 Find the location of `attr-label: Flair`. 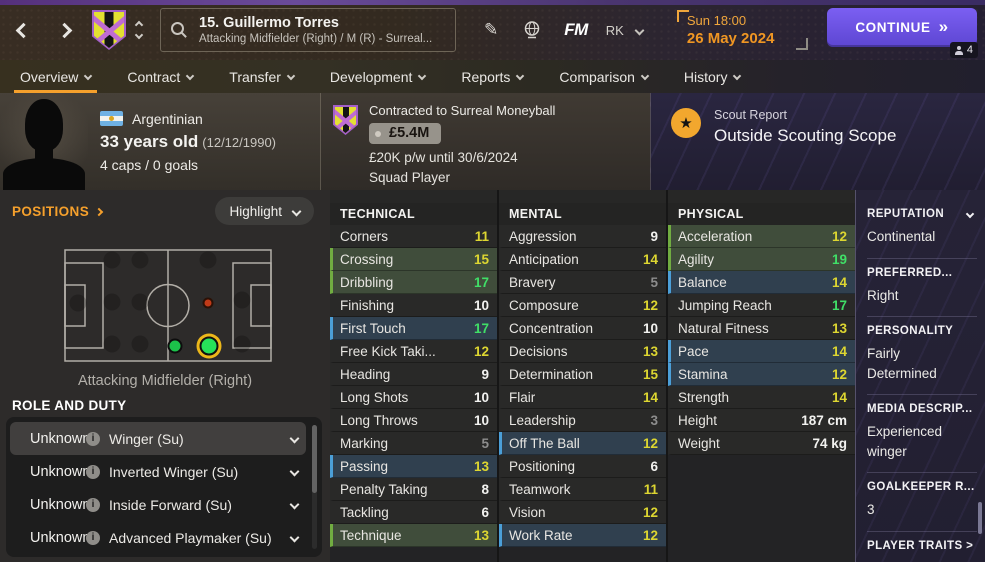

attr-label: Flair is located at coordinates (522, 397).